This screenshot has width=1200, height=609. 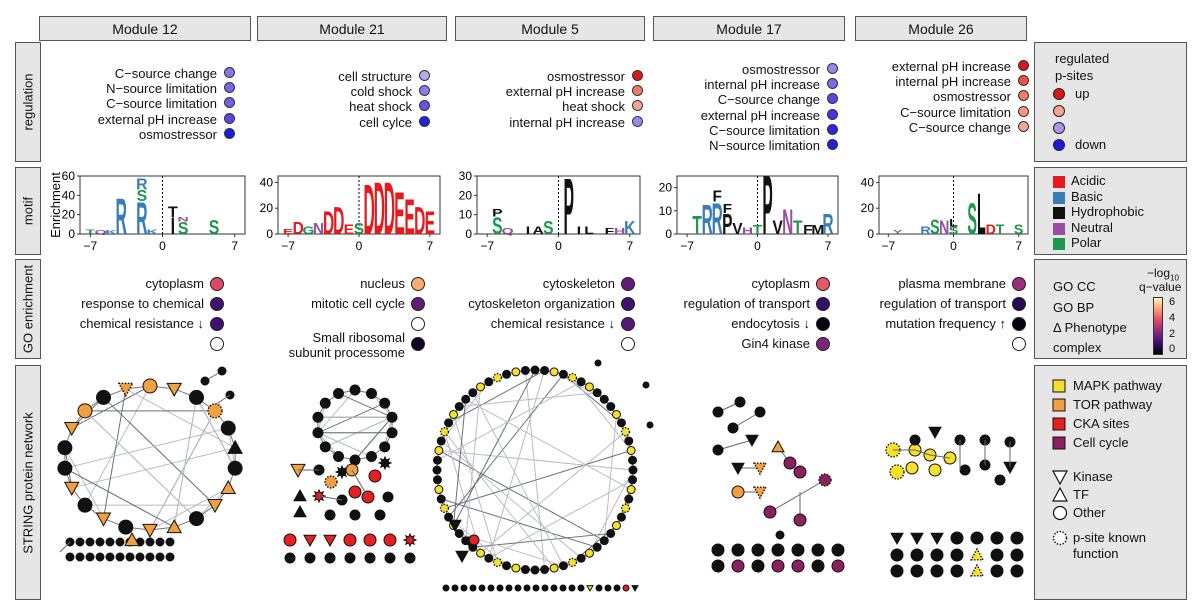 What do you see at coordinates (1077, 347) in the screenshot?
I see `legend-complex: complex` at bounding box center [1077, 347].